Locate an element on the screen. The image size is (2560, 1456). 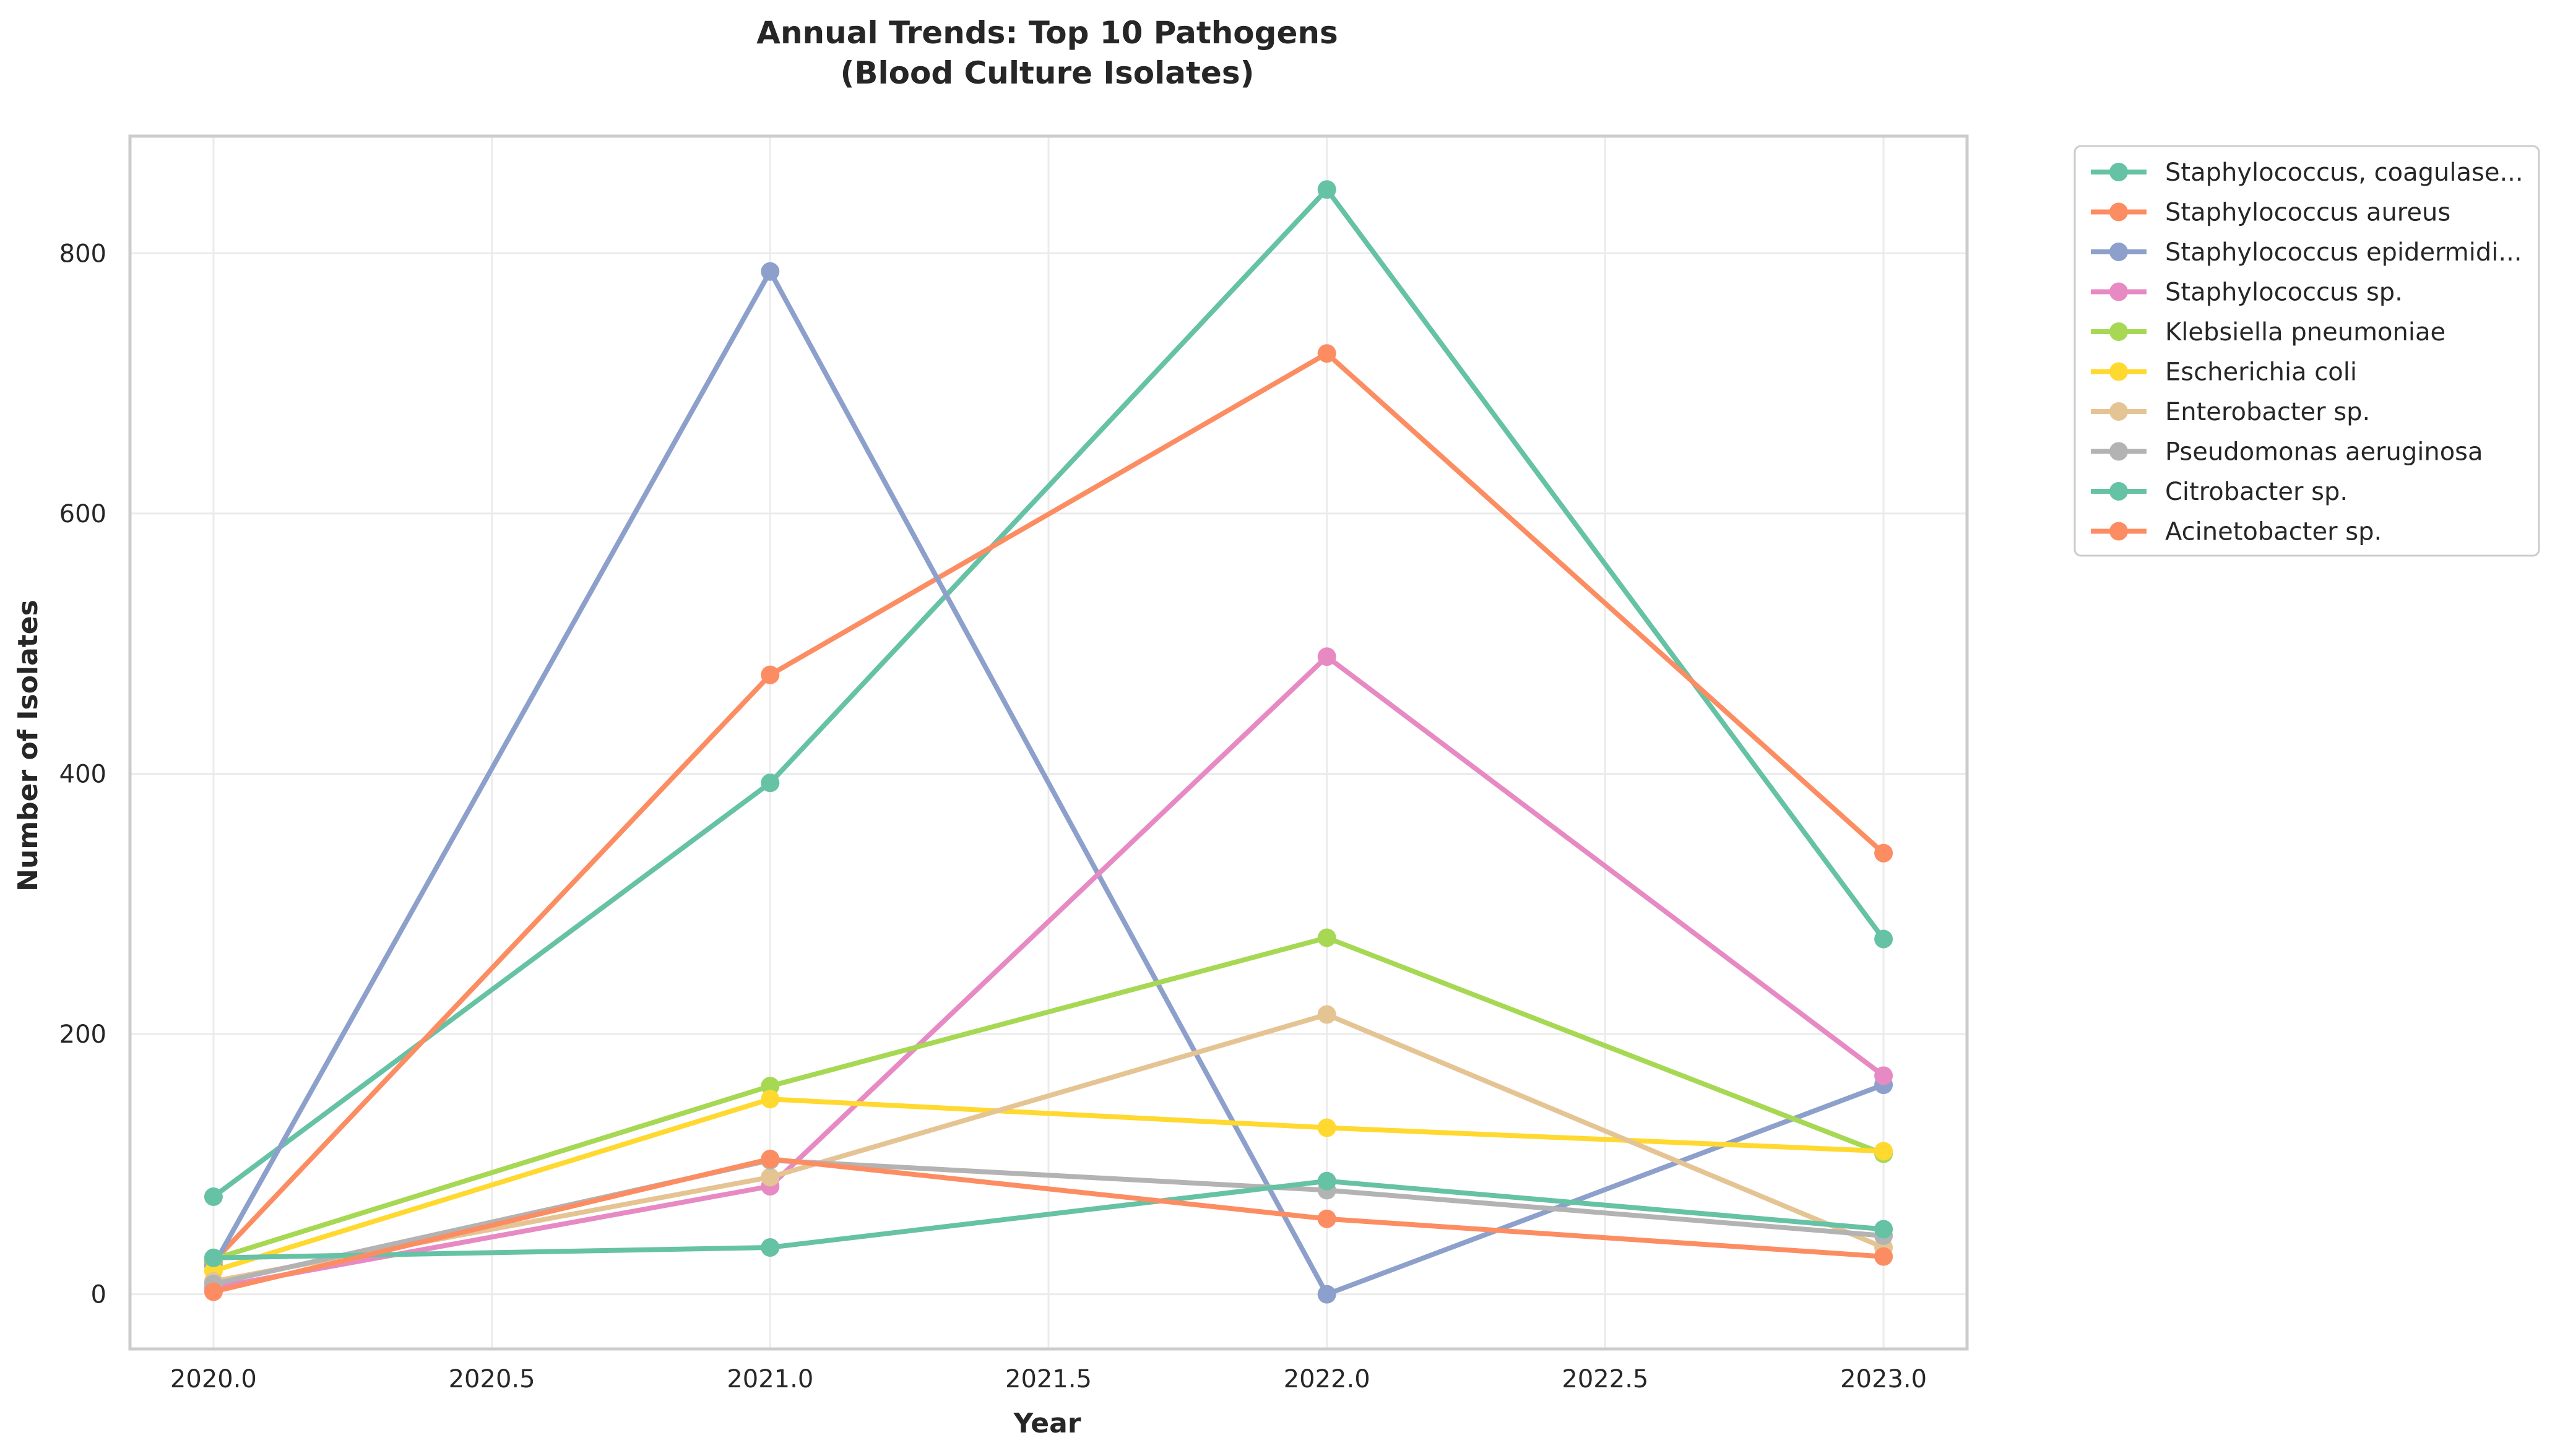
legend-label: Acinetobacter sp. is located at coordinates (2274, 532).